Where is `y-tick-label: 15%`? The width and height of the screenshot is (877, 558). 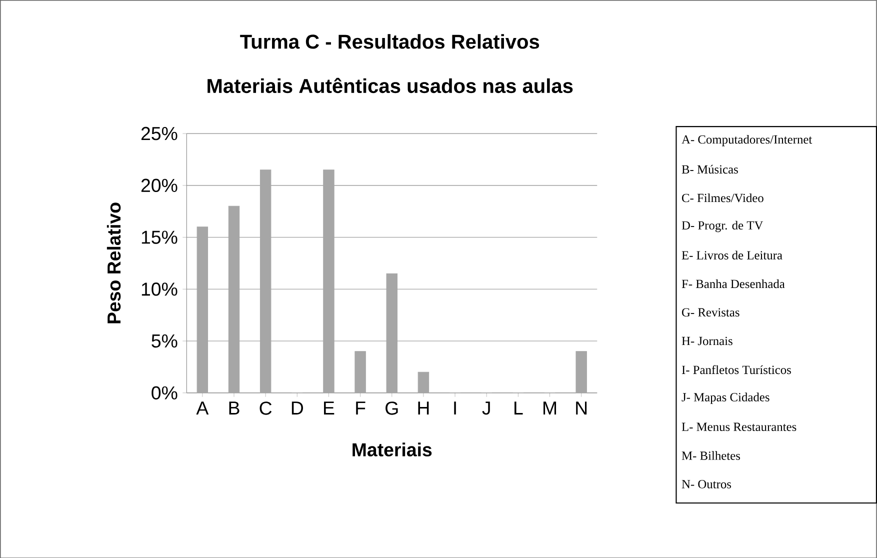
y-tick-label: 15% is located at coordinates (160, 237).